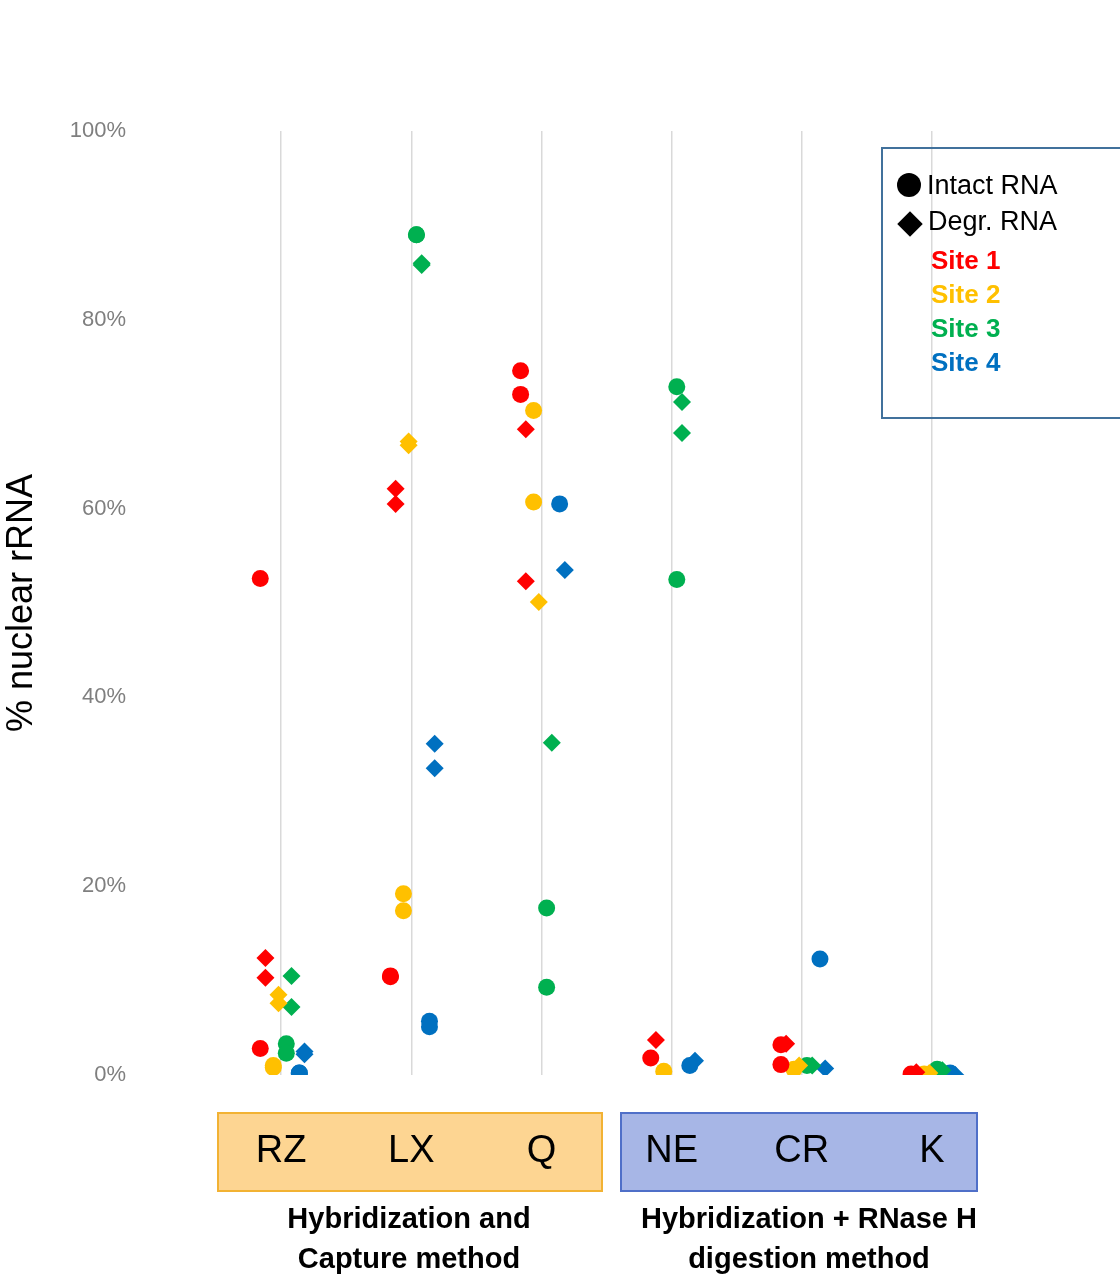  I want to click on x-tick-label: K, so click(932, 1149).